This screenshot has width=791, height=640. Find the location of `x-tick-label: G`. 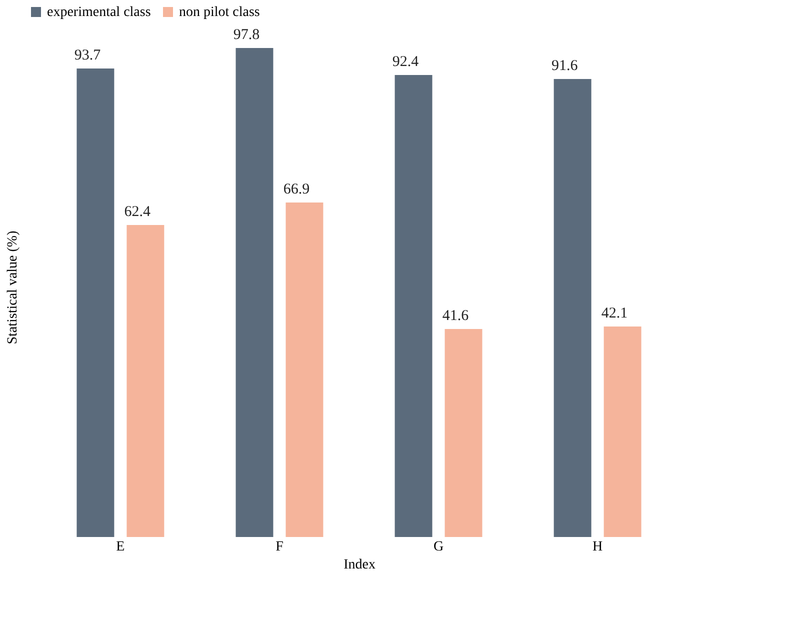

x-tick-label: G is located at coordinates (438, 547).